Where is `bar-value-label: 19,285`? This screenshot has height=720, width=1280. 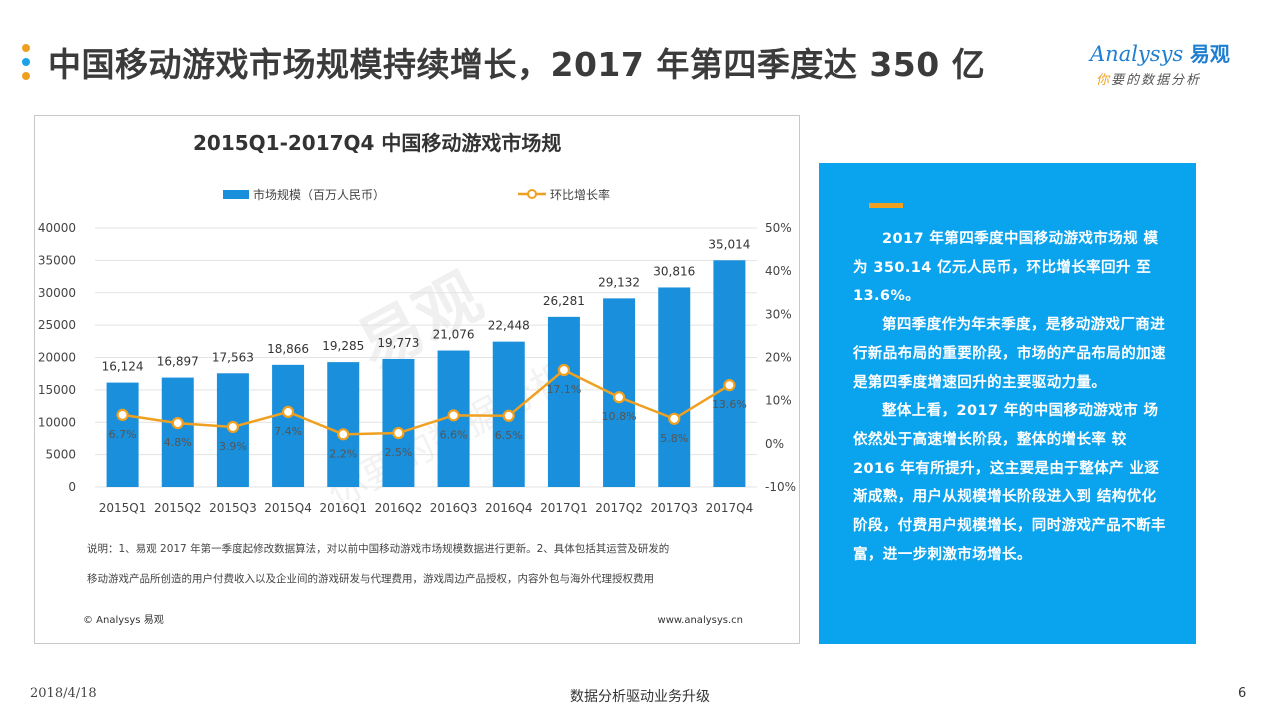
bar-value-label: 19,285 is located at coordinates (343, 346).